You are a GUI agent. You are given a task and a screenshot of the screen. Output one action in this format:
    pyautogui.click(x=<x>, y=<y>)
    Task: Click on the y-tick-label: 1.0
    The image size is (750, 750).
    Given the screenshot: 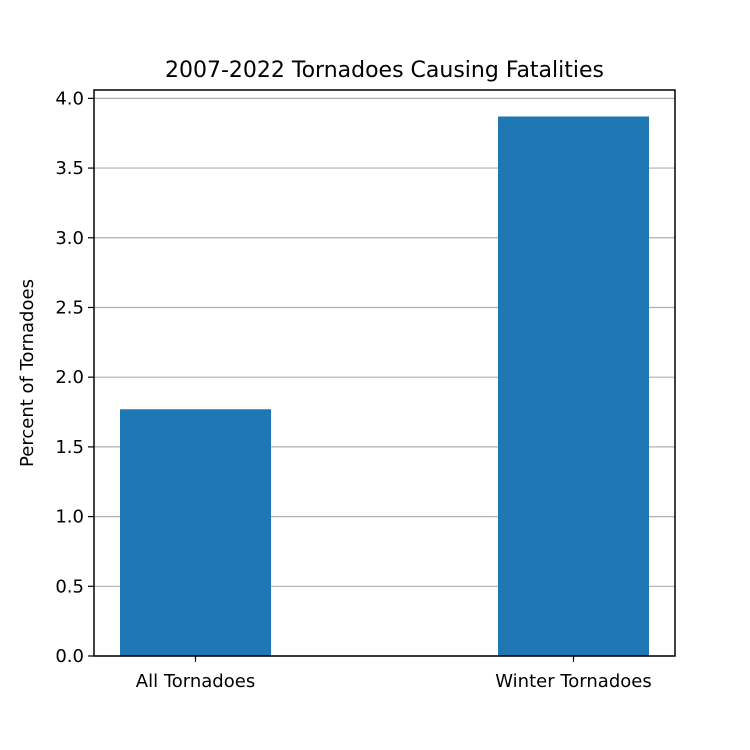 What is the action you would take?
    pyautogui.click(x=69, y=517)
    